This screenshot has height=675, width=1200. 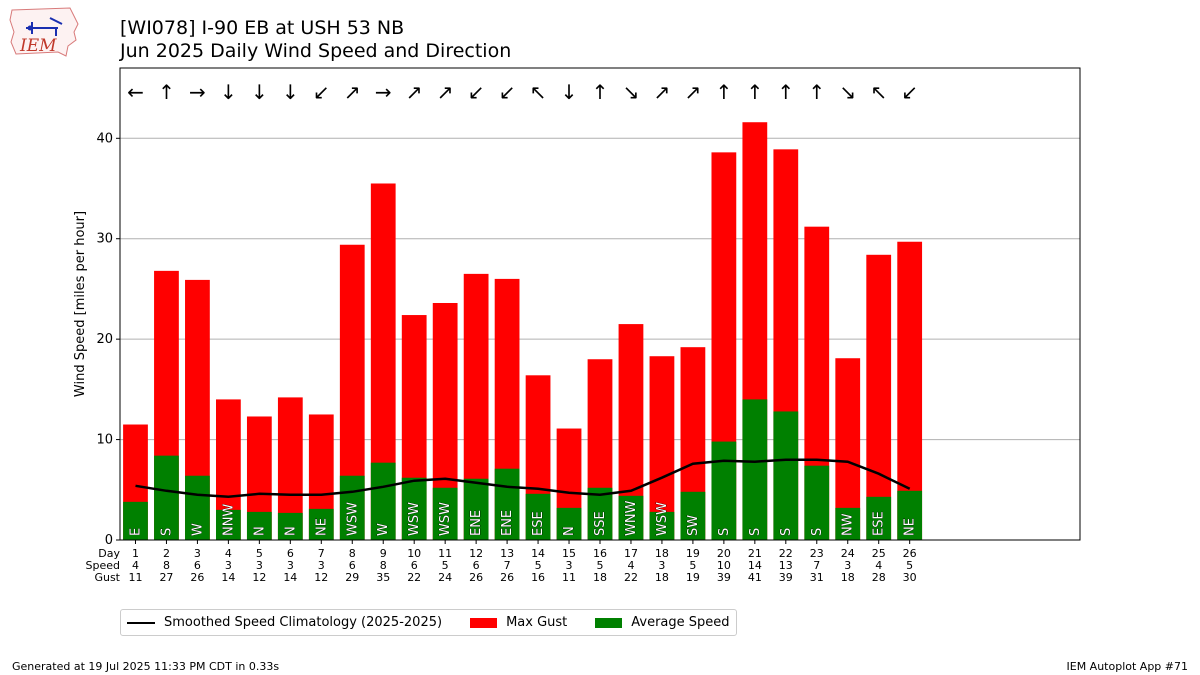 What do you see at coordinates (848, 524) in the screenshot?
I see `direction-label: NW` at bounding box center [848, 524].